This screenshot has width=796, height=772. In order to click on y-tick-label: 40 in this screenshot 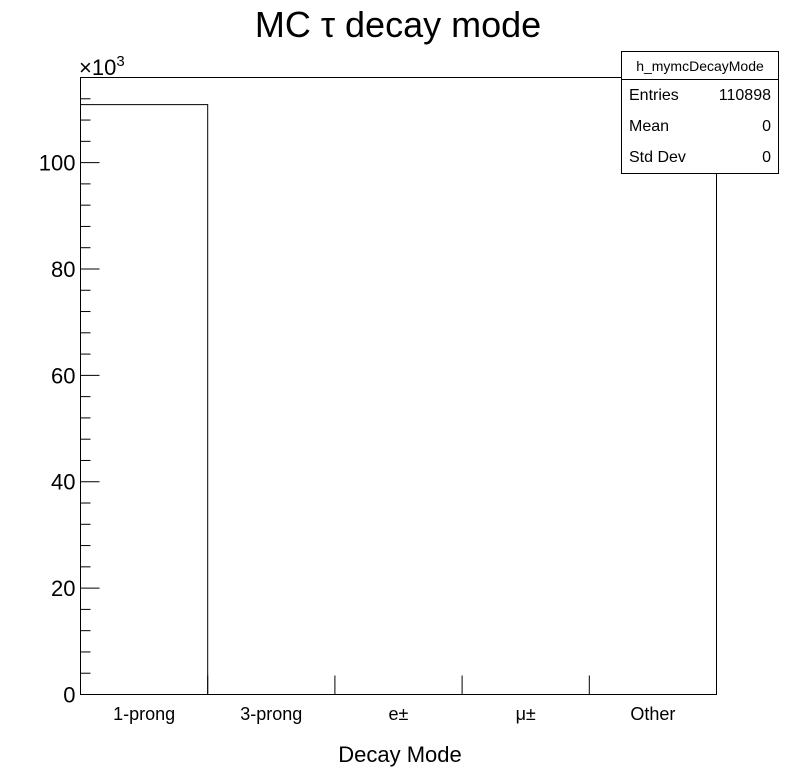, I will do `click(63, 482)`.